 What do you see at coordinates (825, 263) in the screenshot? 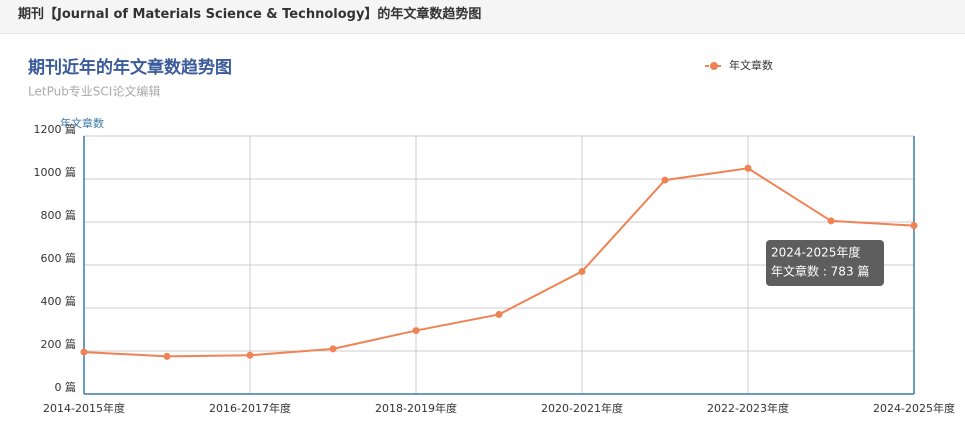
I see `tooltip-box` at bounding box center [825, 263].